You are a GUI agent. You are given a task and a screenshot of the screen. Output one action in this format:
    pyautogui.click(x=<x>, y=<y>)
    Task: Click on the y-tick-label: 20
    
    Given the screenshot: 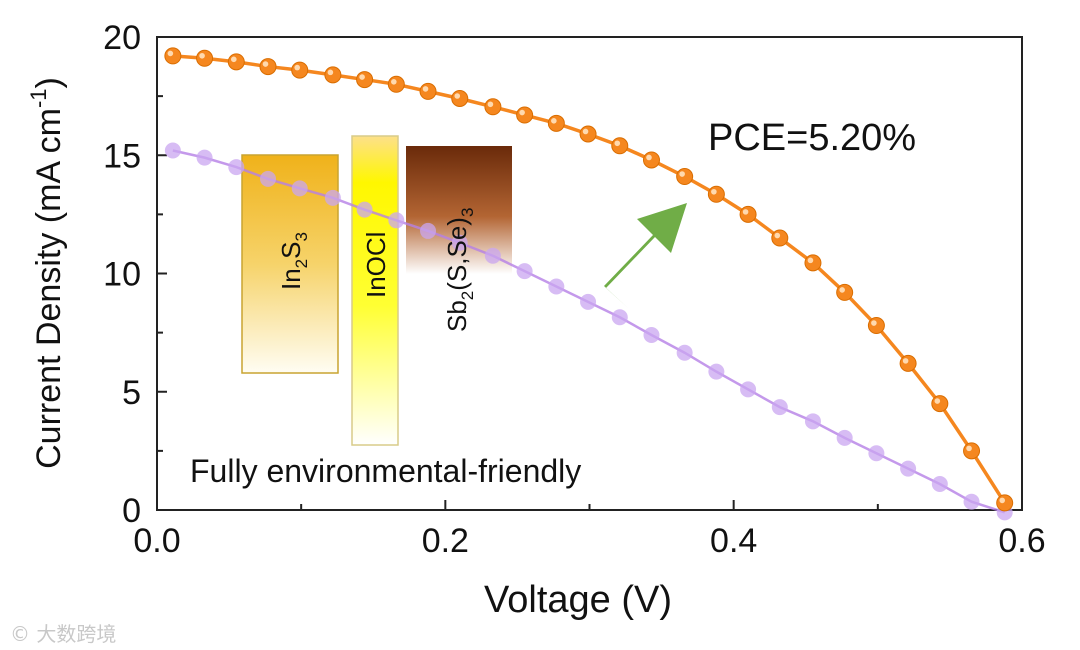 What is the action you would take?
    pyautogui.click(x=122, y=38)
    